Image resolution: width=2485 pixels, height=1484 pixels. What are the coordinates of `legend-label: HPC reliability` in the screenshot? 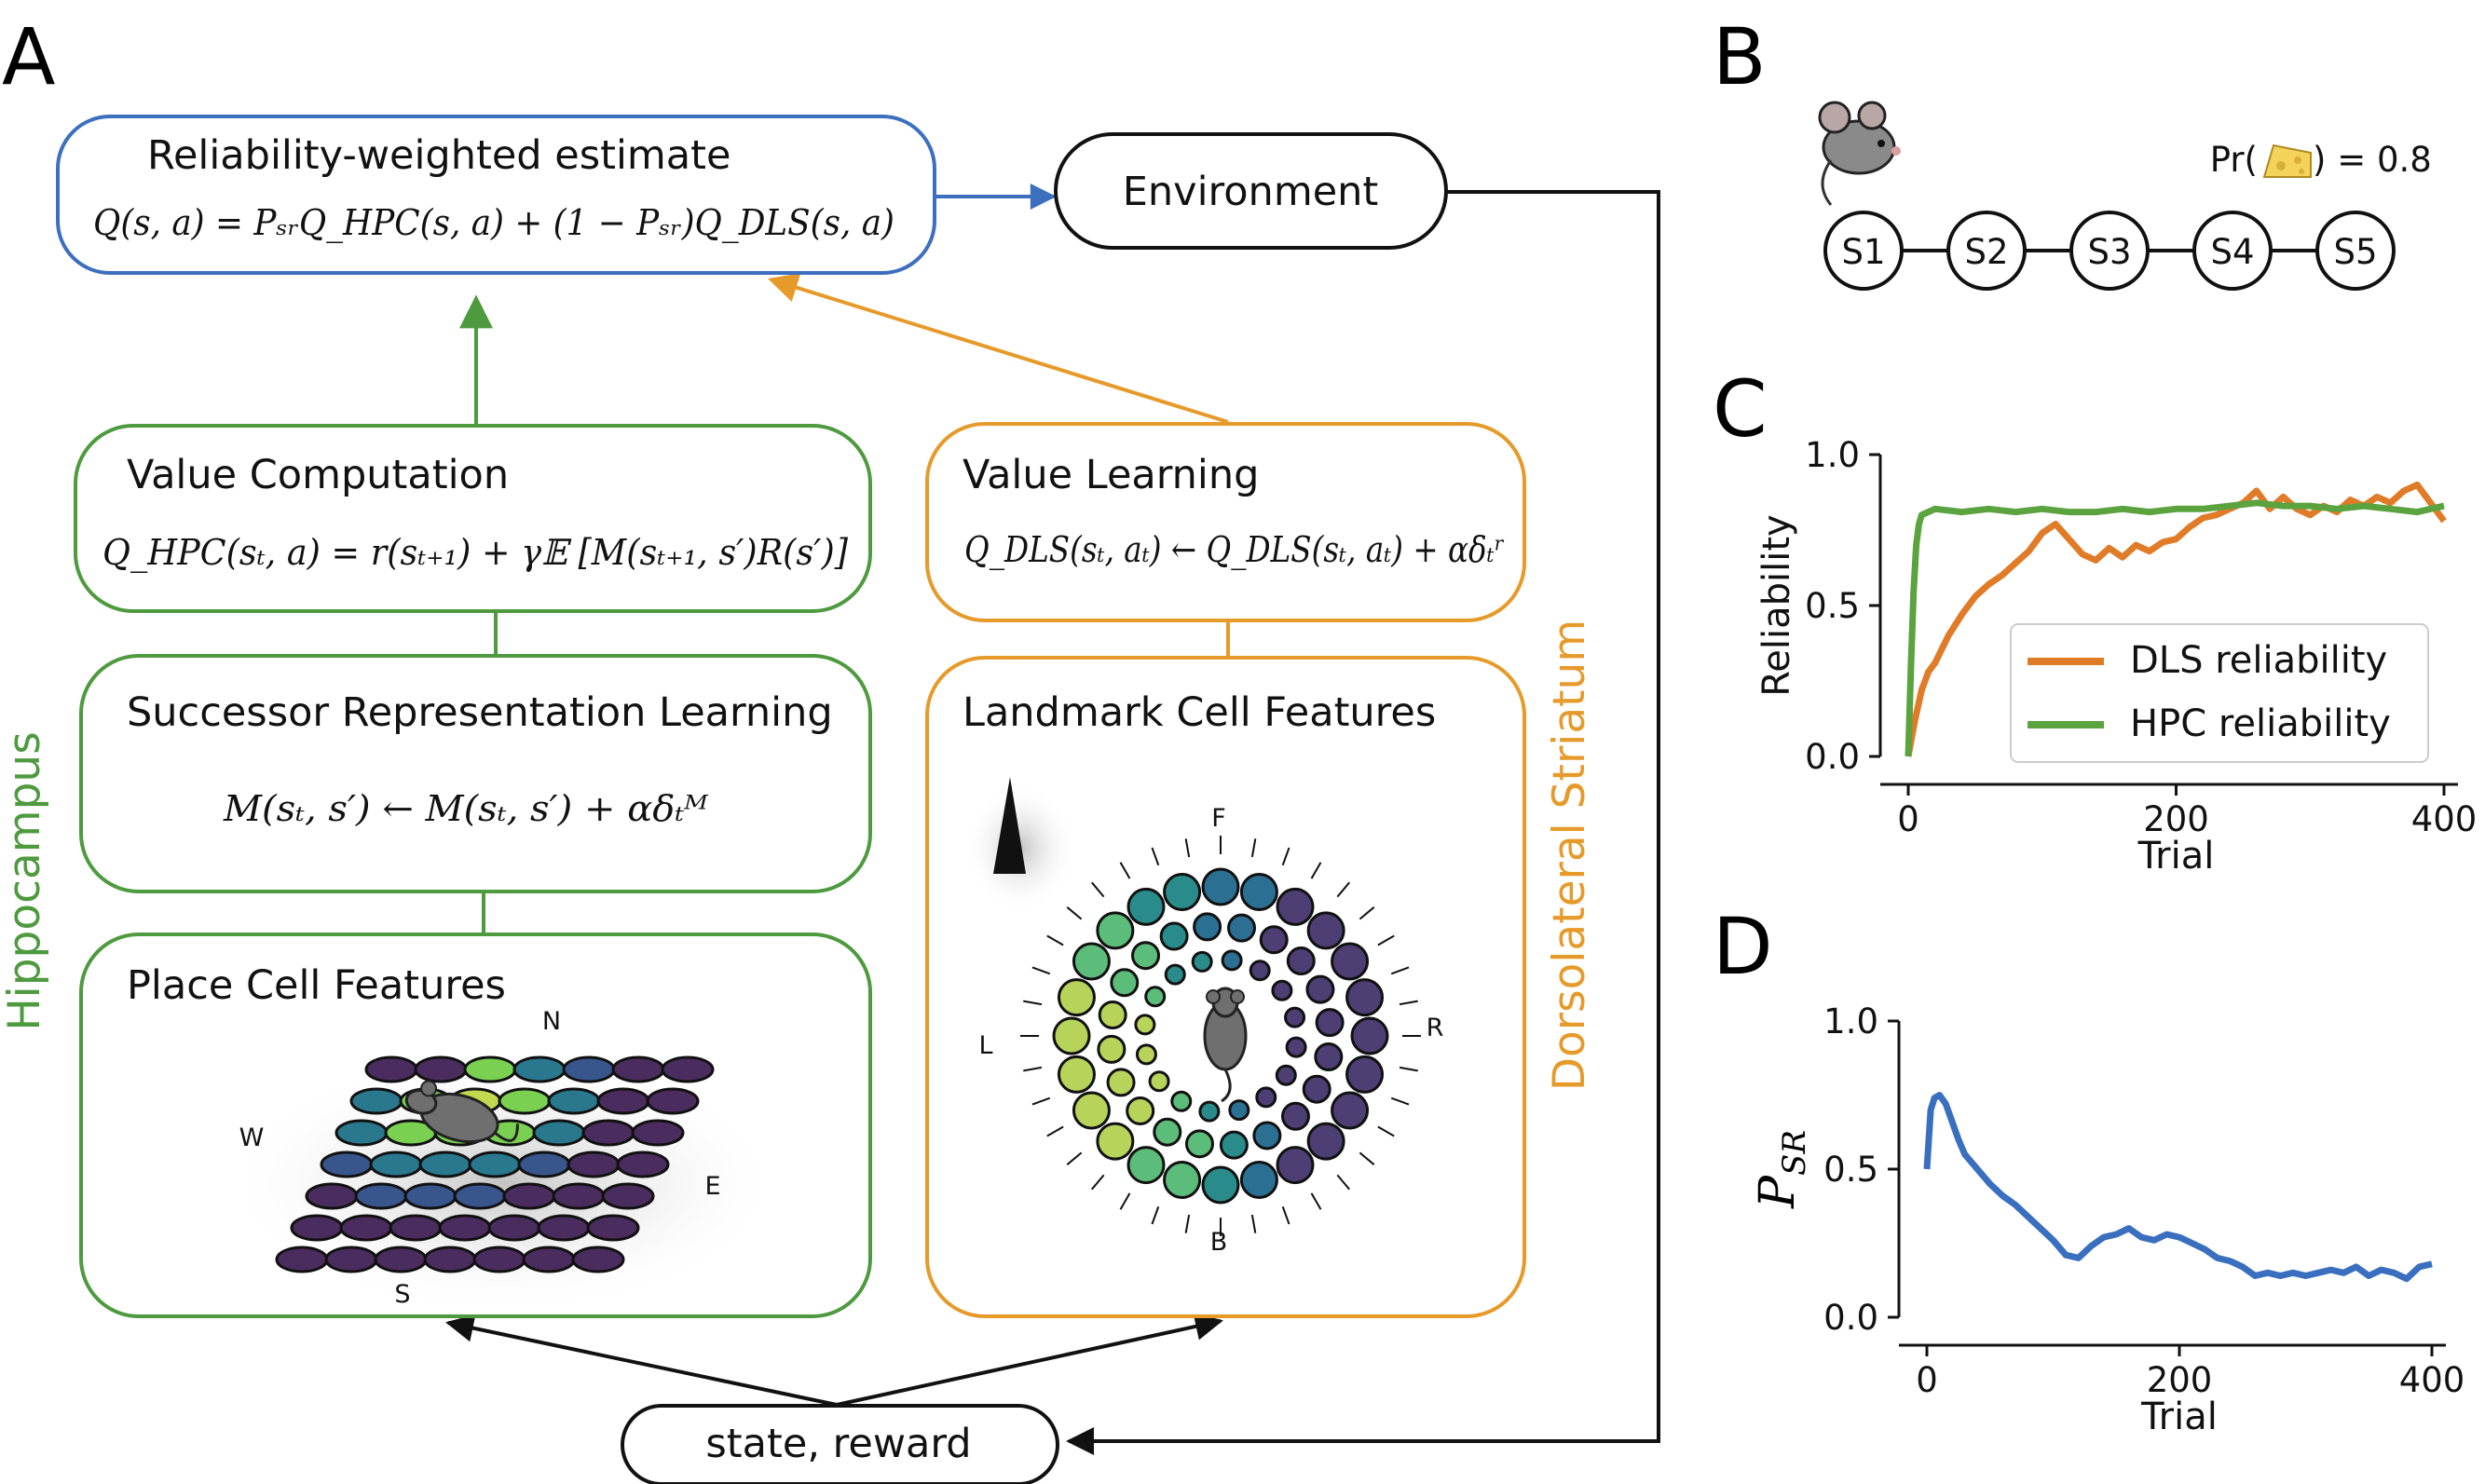 It's located at (2260, 723).